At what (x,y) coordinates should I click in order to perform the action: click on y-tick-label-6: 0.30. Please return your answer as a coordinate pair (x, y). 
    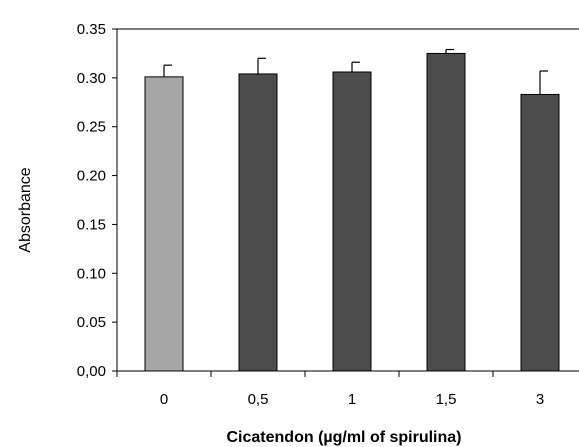
    Looking at the image, I should click on (91, 78).